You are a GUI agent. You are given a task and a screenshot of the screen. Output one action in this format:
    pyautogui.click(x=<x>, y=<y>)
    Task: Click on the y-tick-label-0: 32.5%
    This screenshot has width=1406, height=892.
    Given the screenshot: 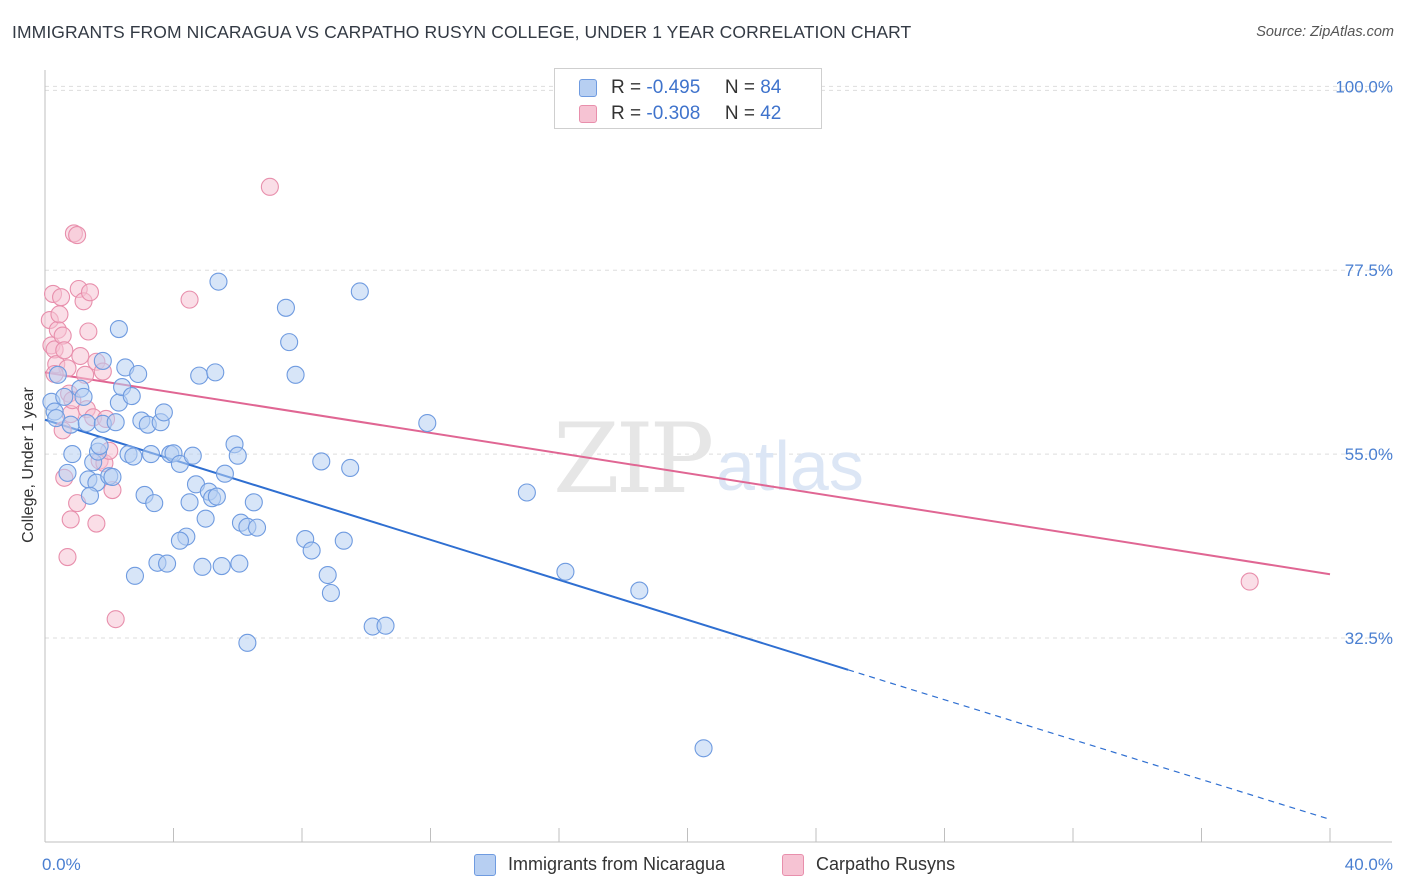 What is the action you would take?
    pyautogui.click(x=1369, y=638)
    